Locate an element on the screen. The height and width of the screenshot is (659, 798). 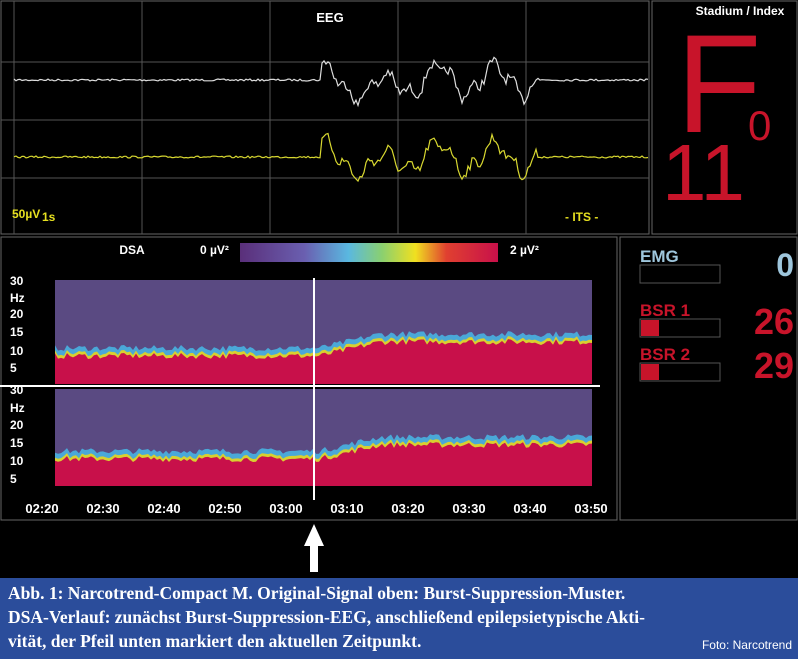
caption-credit: Foto: Narcotrend is located at coordinates (747, 645).